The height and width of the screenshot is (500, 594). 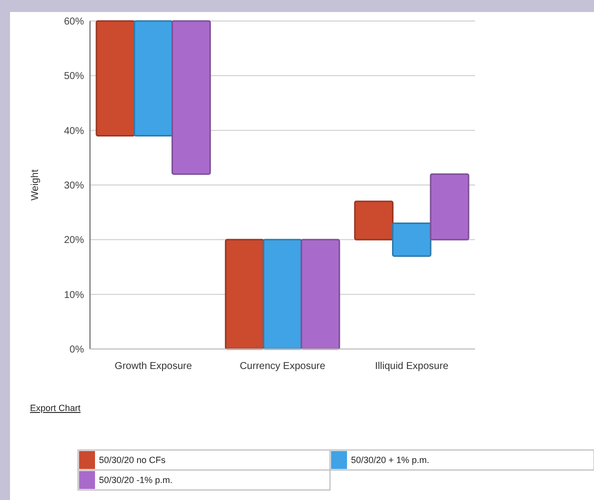 What do you see at coordinates (136, 480) in the screenshot?
I see `legend-label: 50/30/20 -1% p.m.` at bounding box center [136, 480].